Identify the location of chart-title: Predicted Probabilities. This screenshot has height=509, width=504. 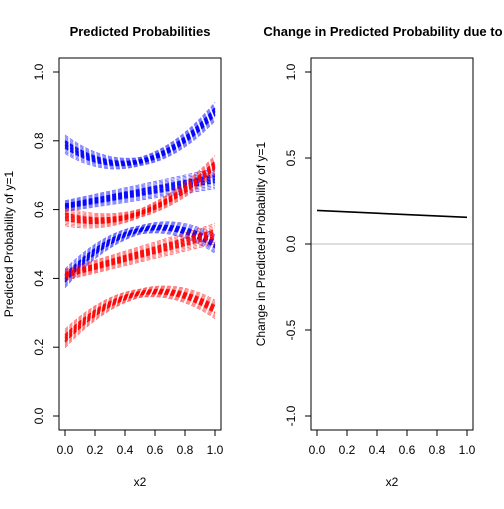
(140, 31).